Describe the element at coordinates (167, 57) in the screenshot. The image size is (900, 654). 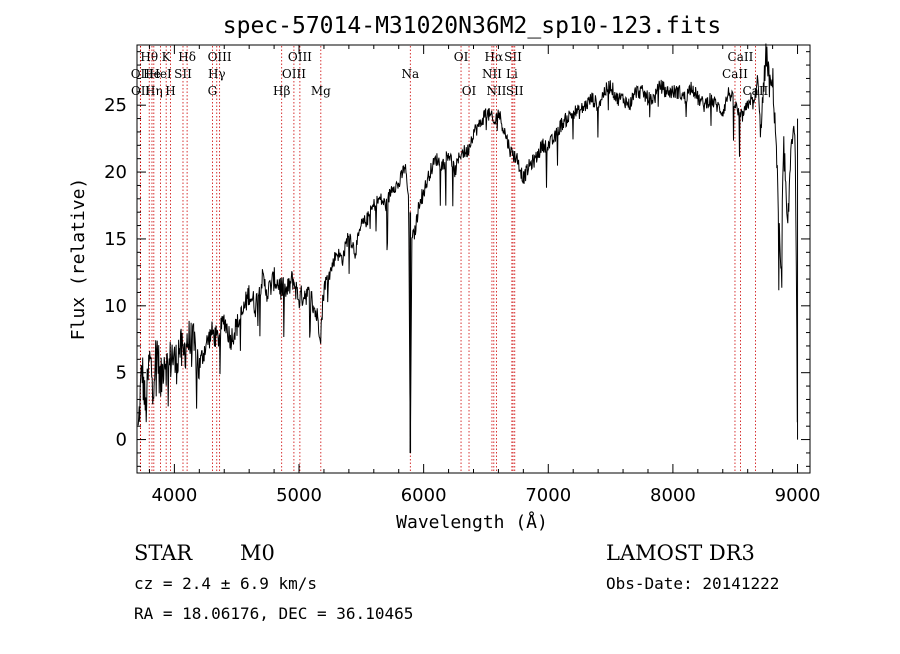
I see `spectral-line-label: K` at that location.